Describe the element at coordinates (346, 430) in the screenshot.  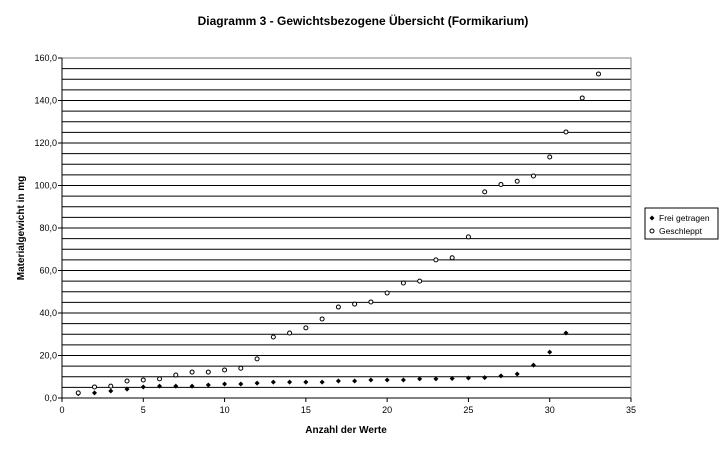
I see `x-axis-label: Anzahl der Werte` at that location.